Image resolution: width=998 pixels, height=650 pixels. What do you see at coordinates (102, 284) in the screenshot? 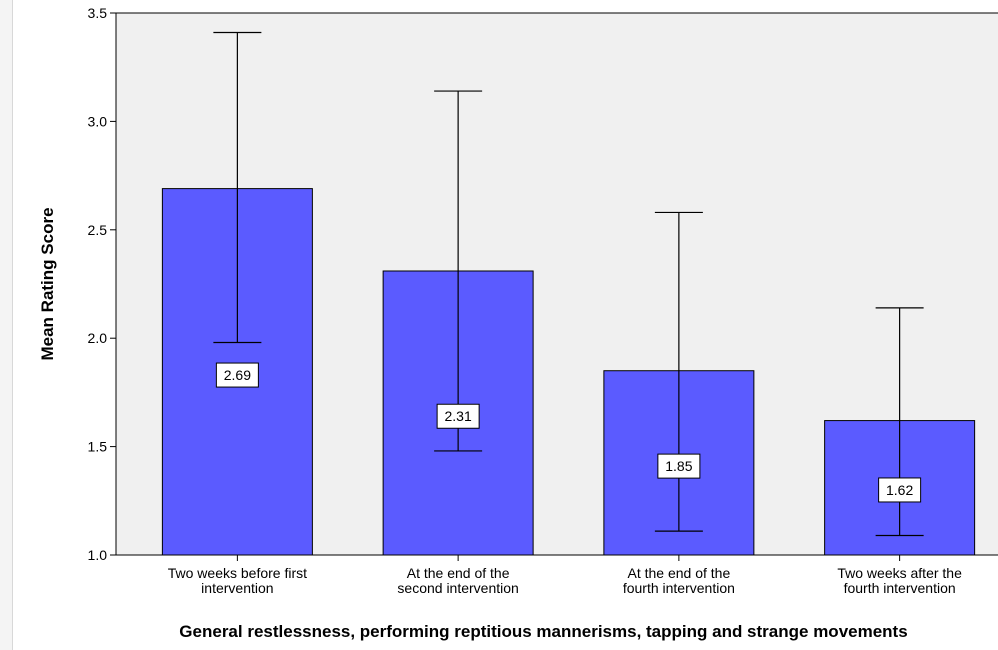
I see `y-axis: 1.0 1.5 2.0 2.5 3.0 3.5` at bounding box center [102, 284].